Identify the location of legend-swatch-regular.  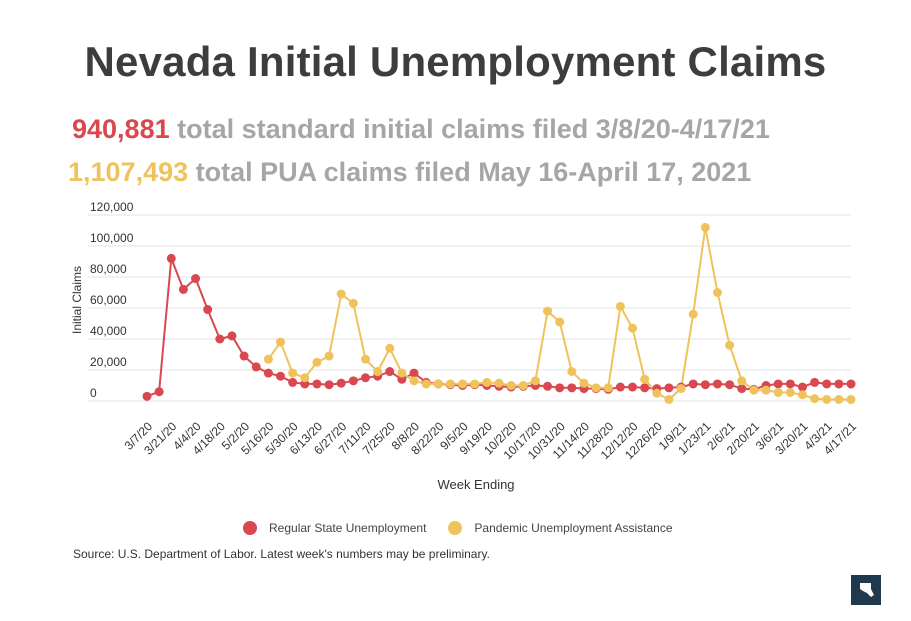
(250, 528).